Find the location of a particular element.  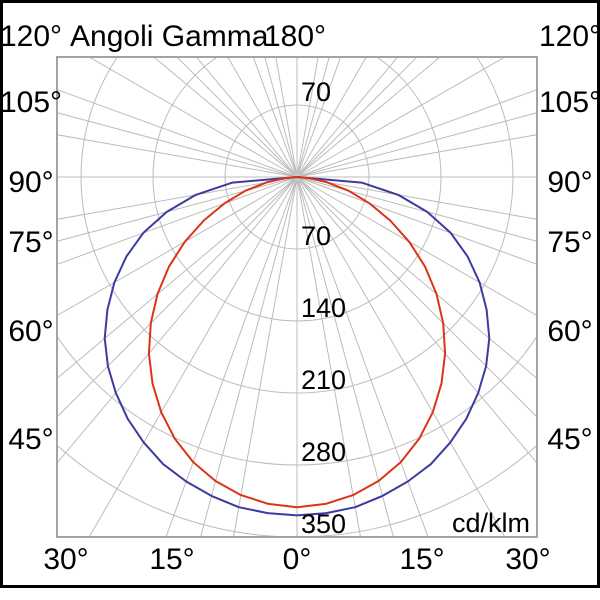

gamma-label-right-105: 105° is located at coordinates (569, 102).